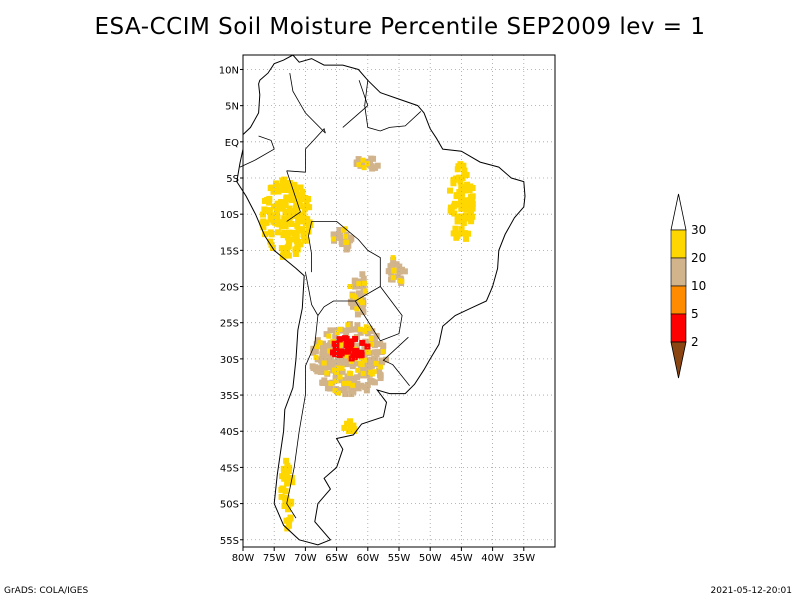 Image resolution: width=800 pixels, height=600 pixels. I want to click on anomaly-patch-bolivia, so click(342, 239).